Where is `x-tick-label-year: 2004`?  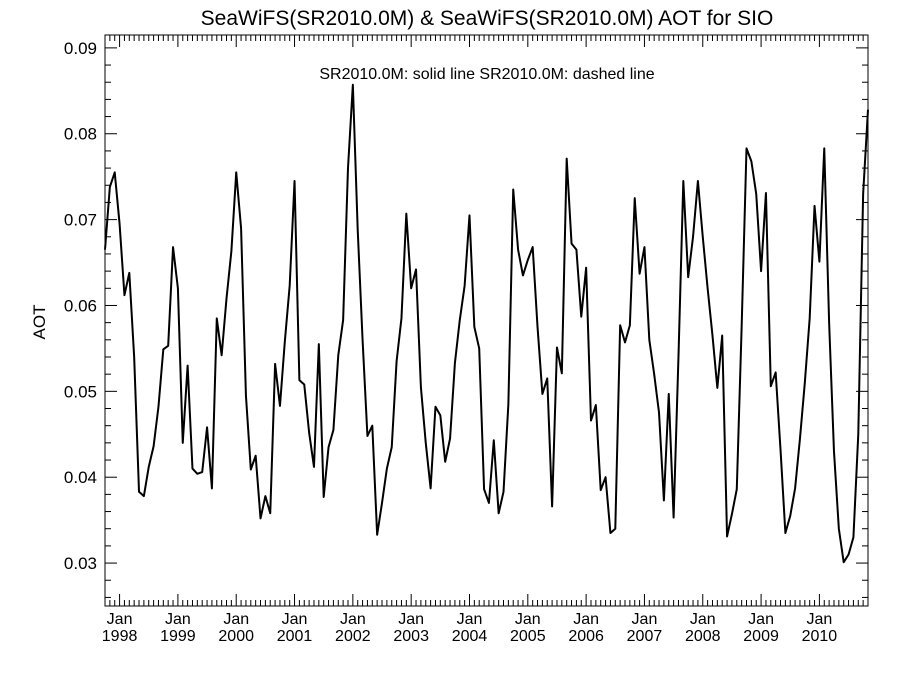
x-tick-label-year: 2004 is located at coordinates (470, 636).